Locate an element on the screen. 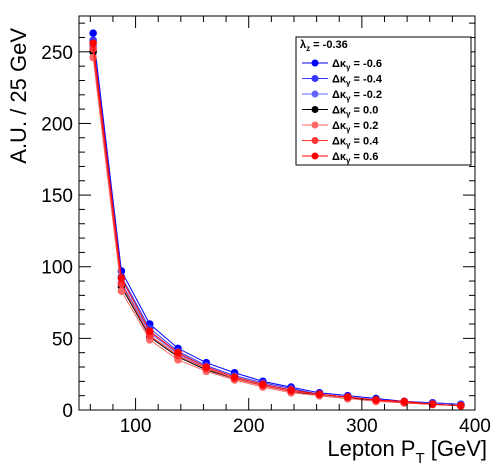 The width and height of the screenshot is (496, 472). legend-label: Δκγ = -0.2 is located at coordinates (357, 96).